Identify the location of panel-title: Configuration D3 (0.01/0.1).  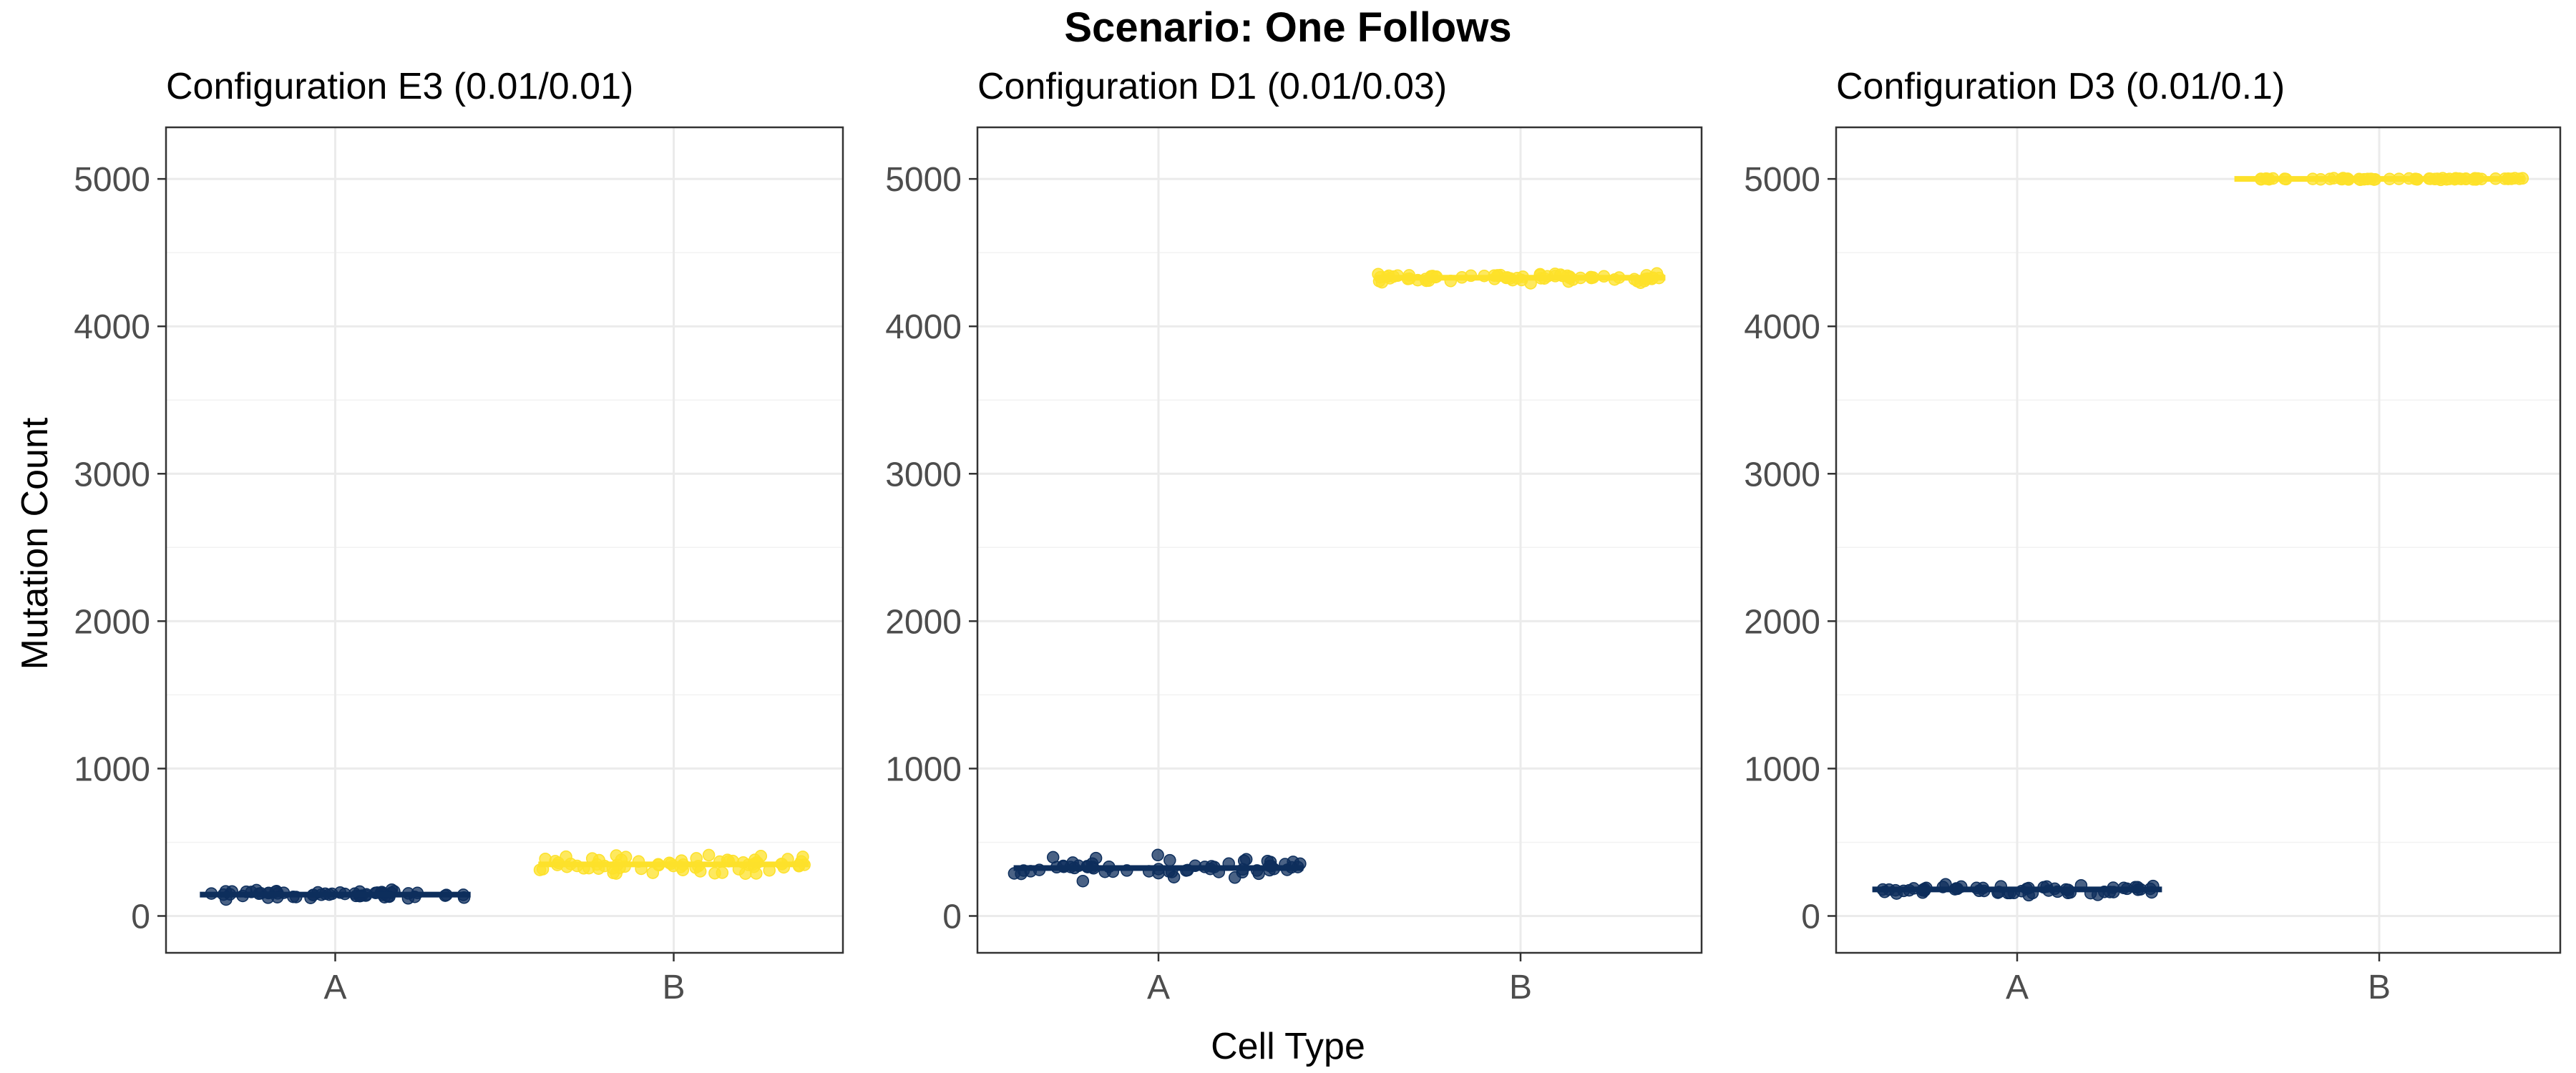
(2060, 86).